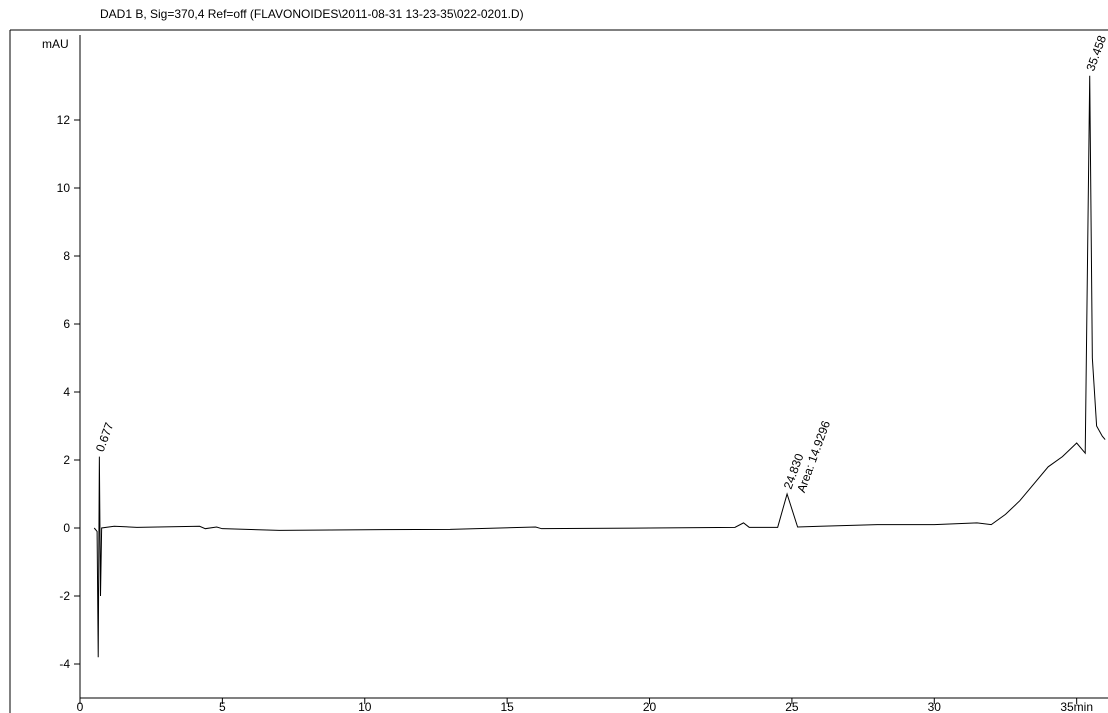 Image resolution: width=1108 pixels, height=713 pixels. I want to click on x-tick-label: 15, so click(507, 706).